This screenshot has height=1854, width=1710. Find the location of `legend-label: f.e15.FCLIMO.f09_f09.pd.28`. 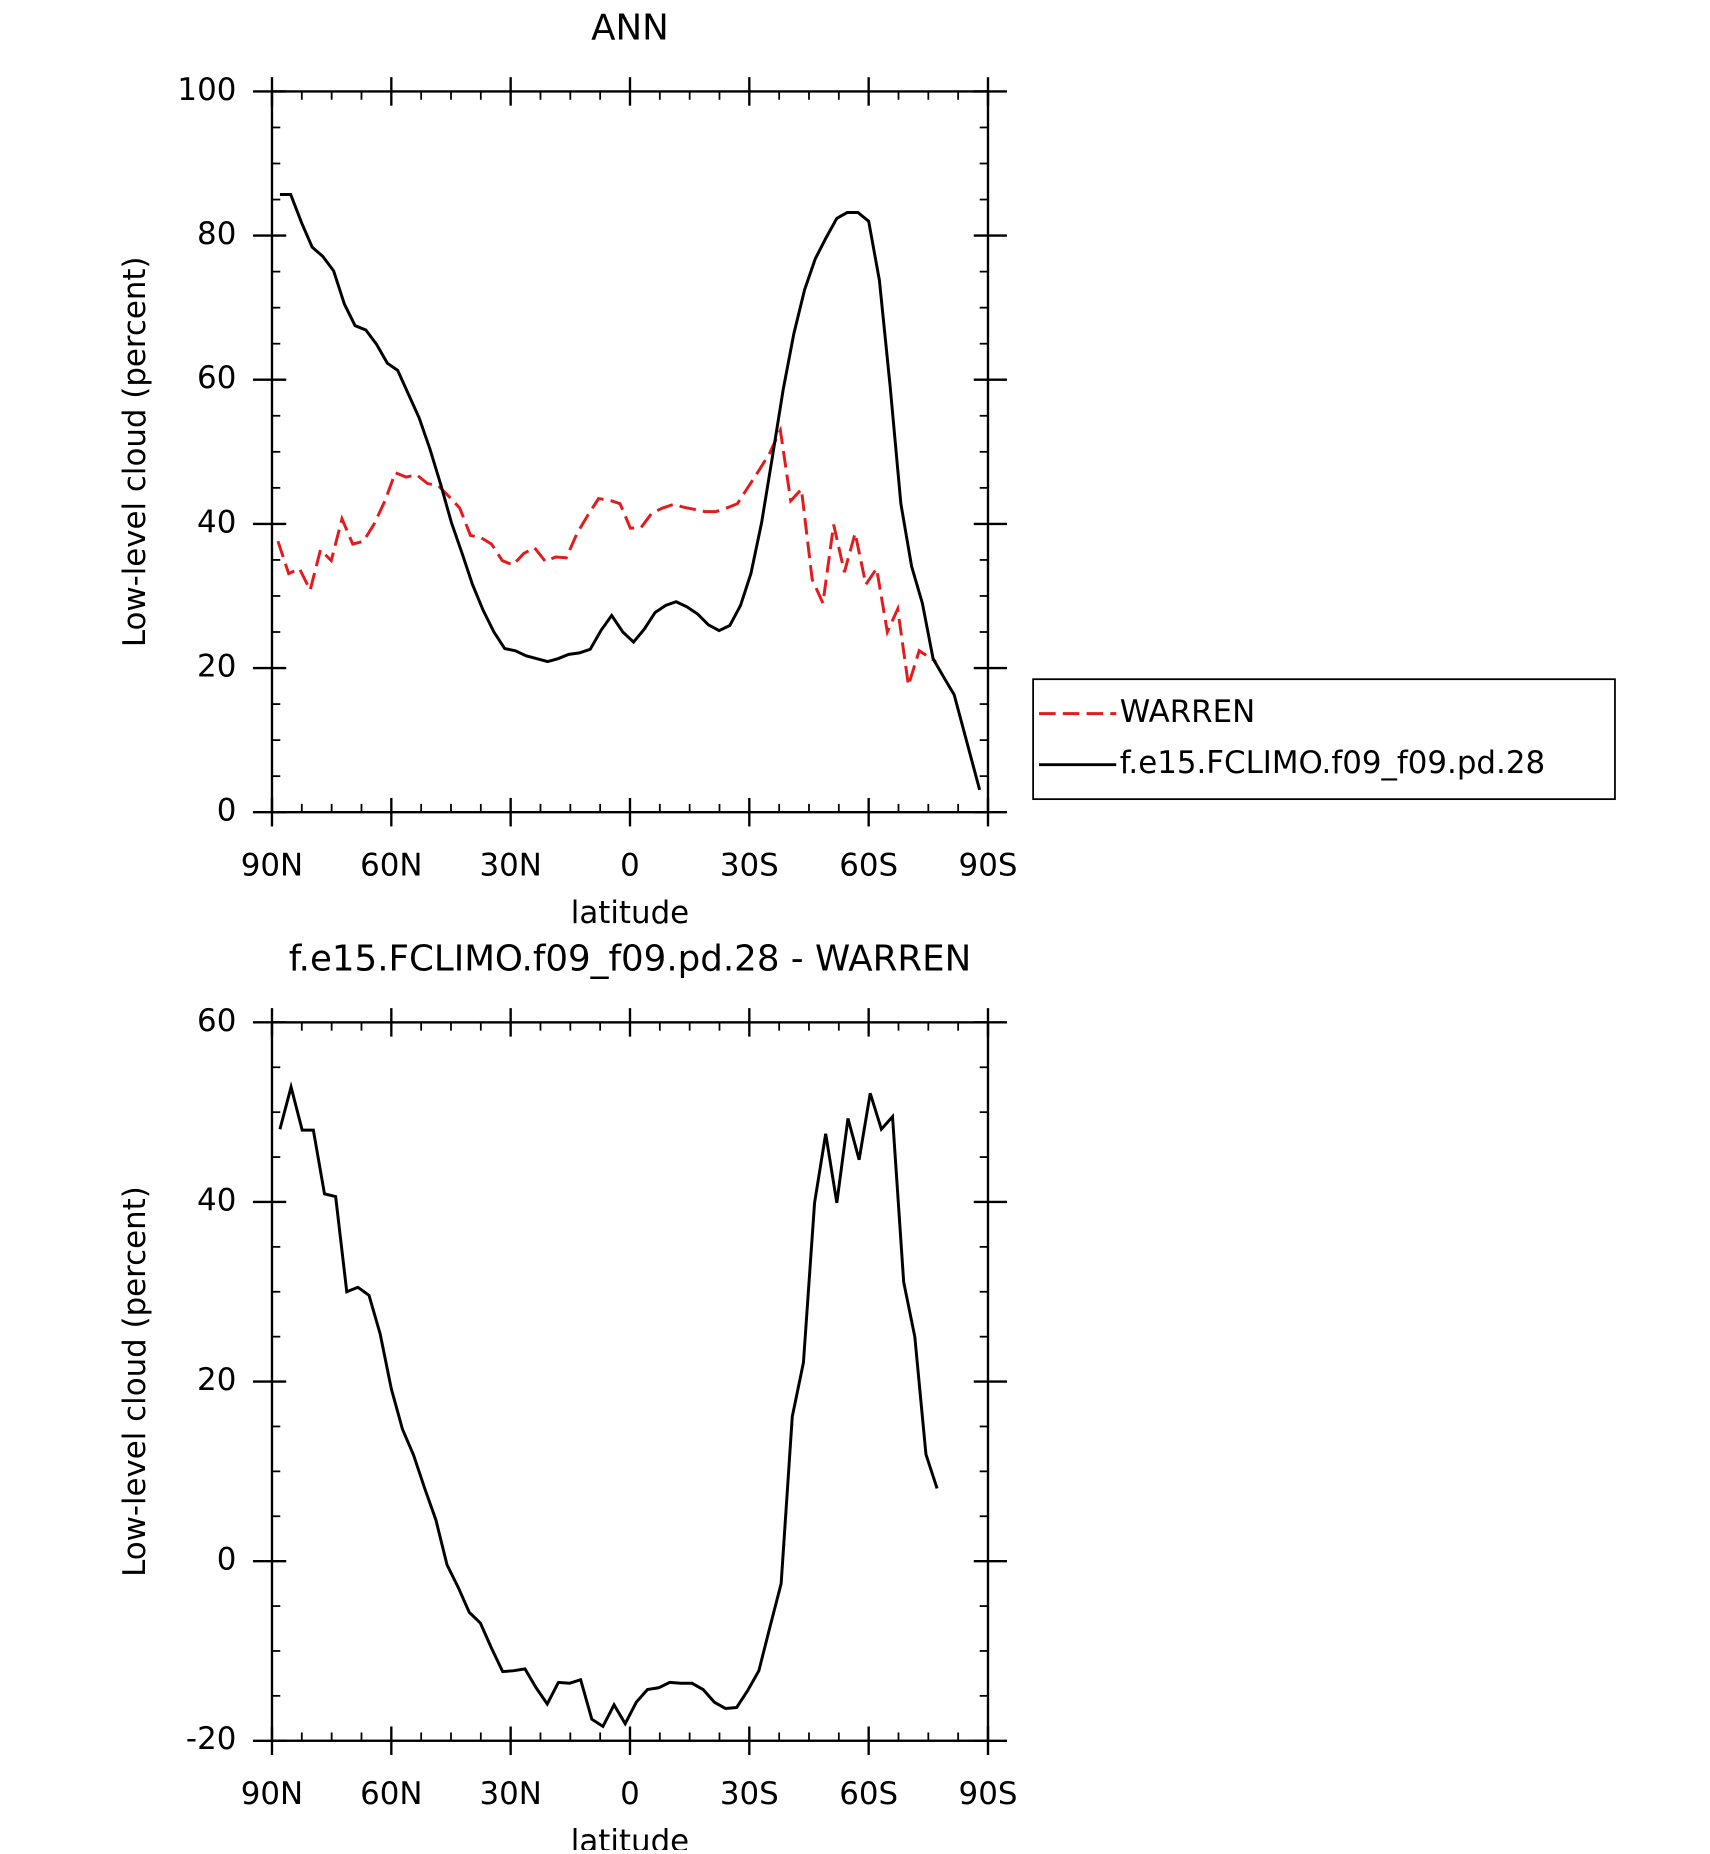

legend-label: f.e15.FCLIMO.f09_f09.pd.28 is located at coordinates (1332, 763).